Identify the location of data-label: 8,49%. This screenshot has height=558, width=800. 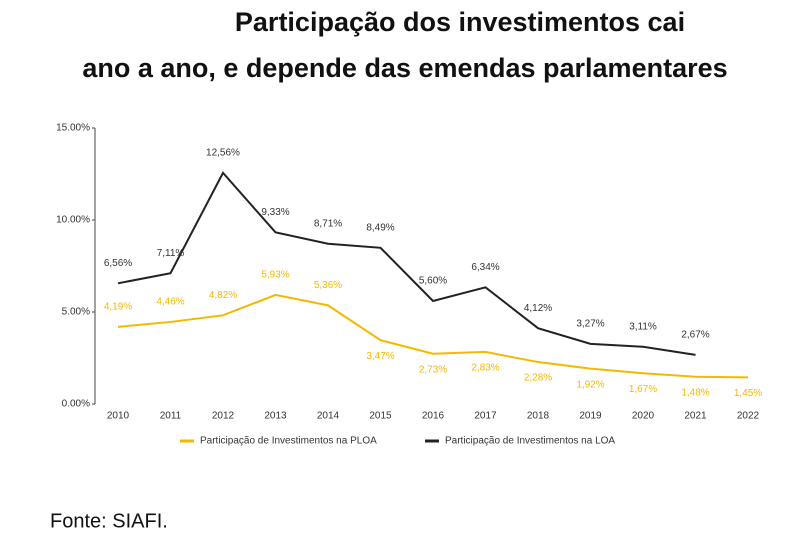
(380, 227).